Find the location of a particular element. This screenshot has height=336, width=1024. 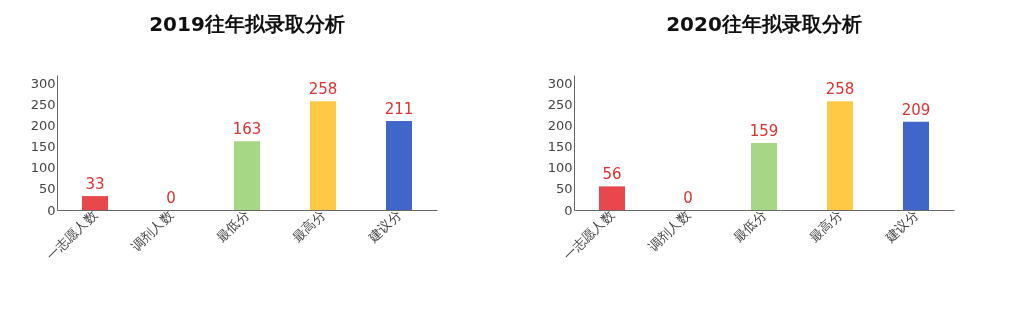

data-label: 56 is located at coordinates (612, 174).